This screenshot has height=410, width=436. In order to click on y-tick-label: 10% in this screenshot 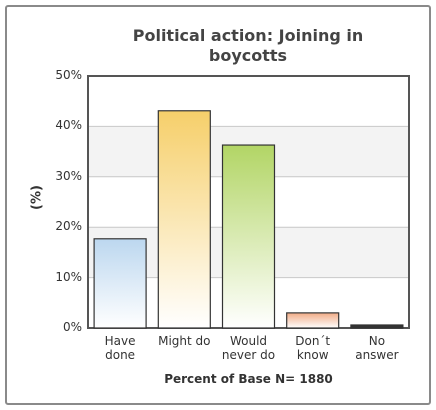, I will do `click(68, 276)`.